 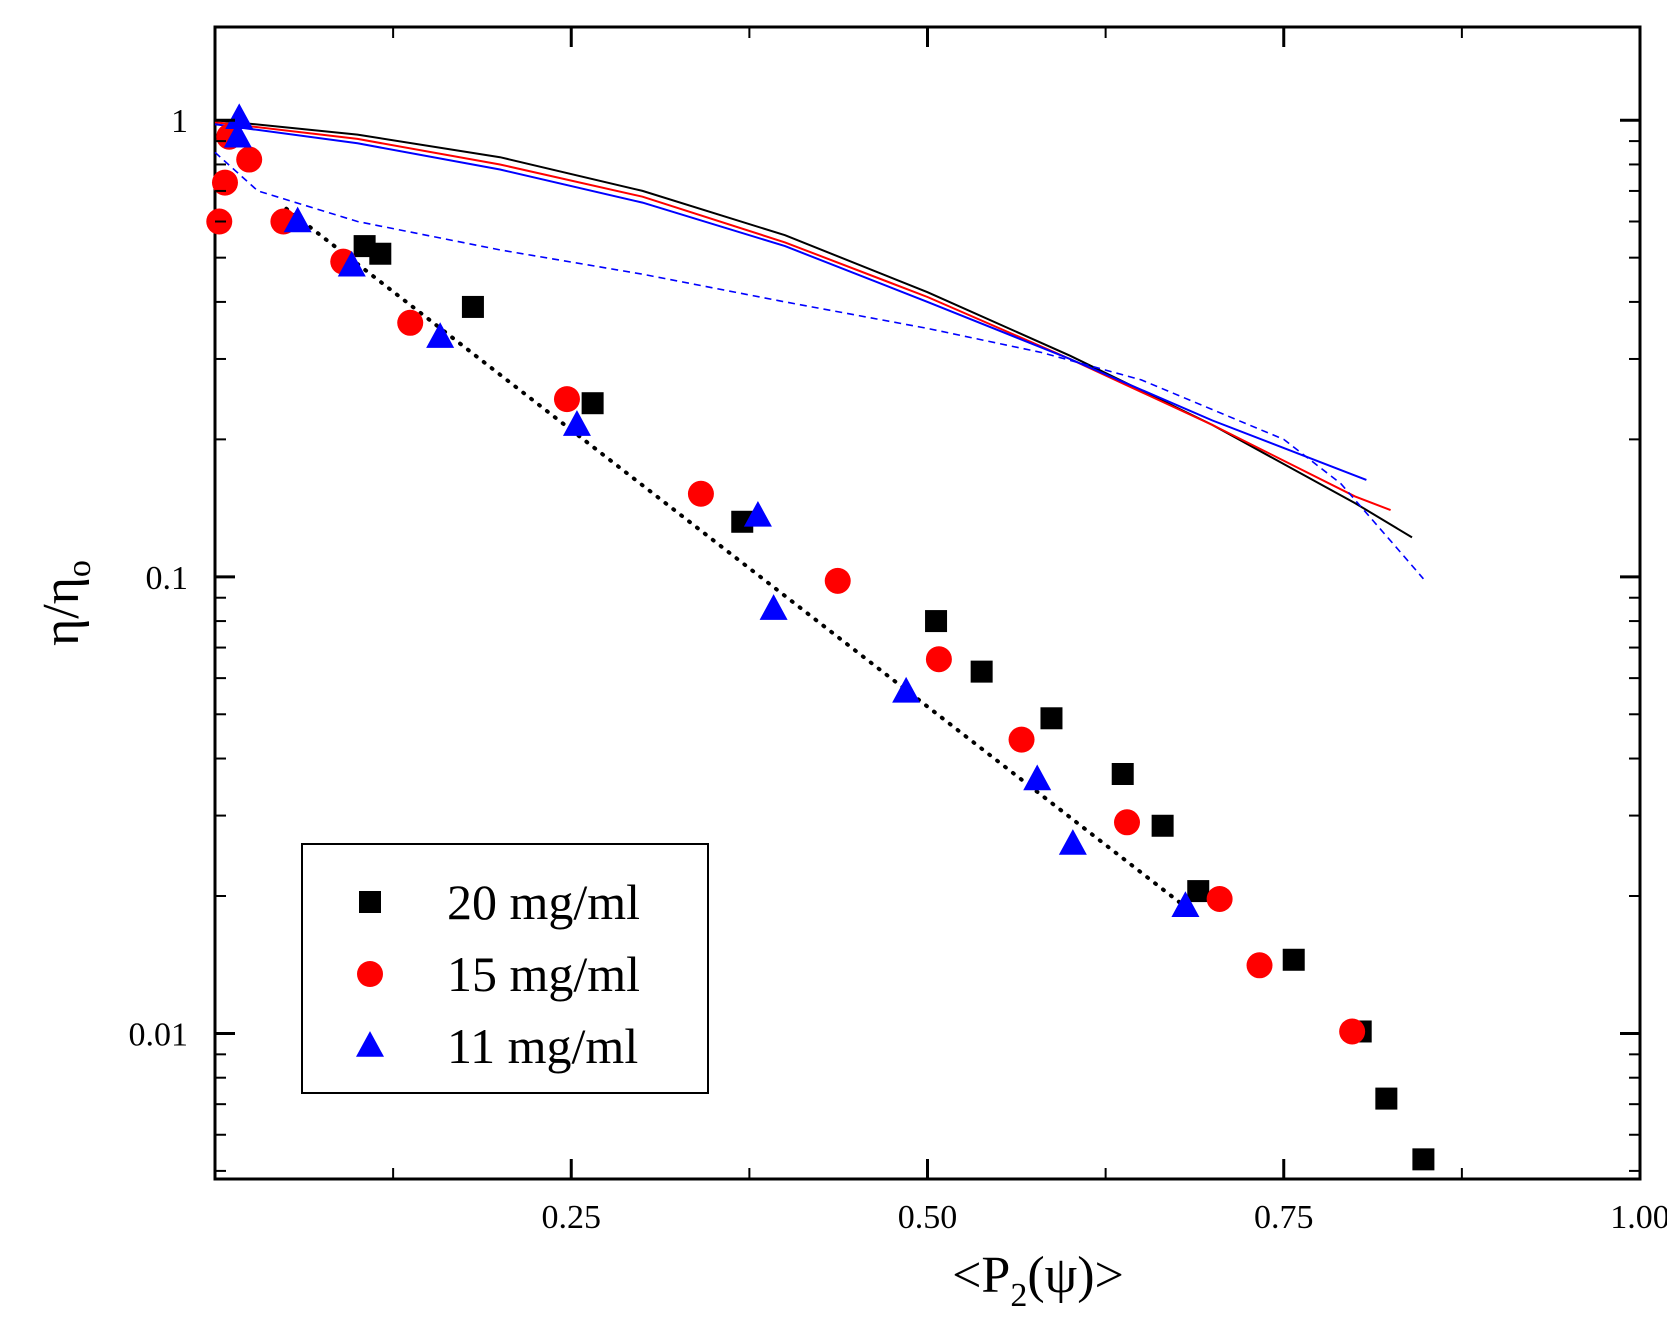 What do you see at coordinates (1018, 1295) in the screenshot?
I see `x-axis-title-subscript: 2` at bounding box center [1018, 1295].